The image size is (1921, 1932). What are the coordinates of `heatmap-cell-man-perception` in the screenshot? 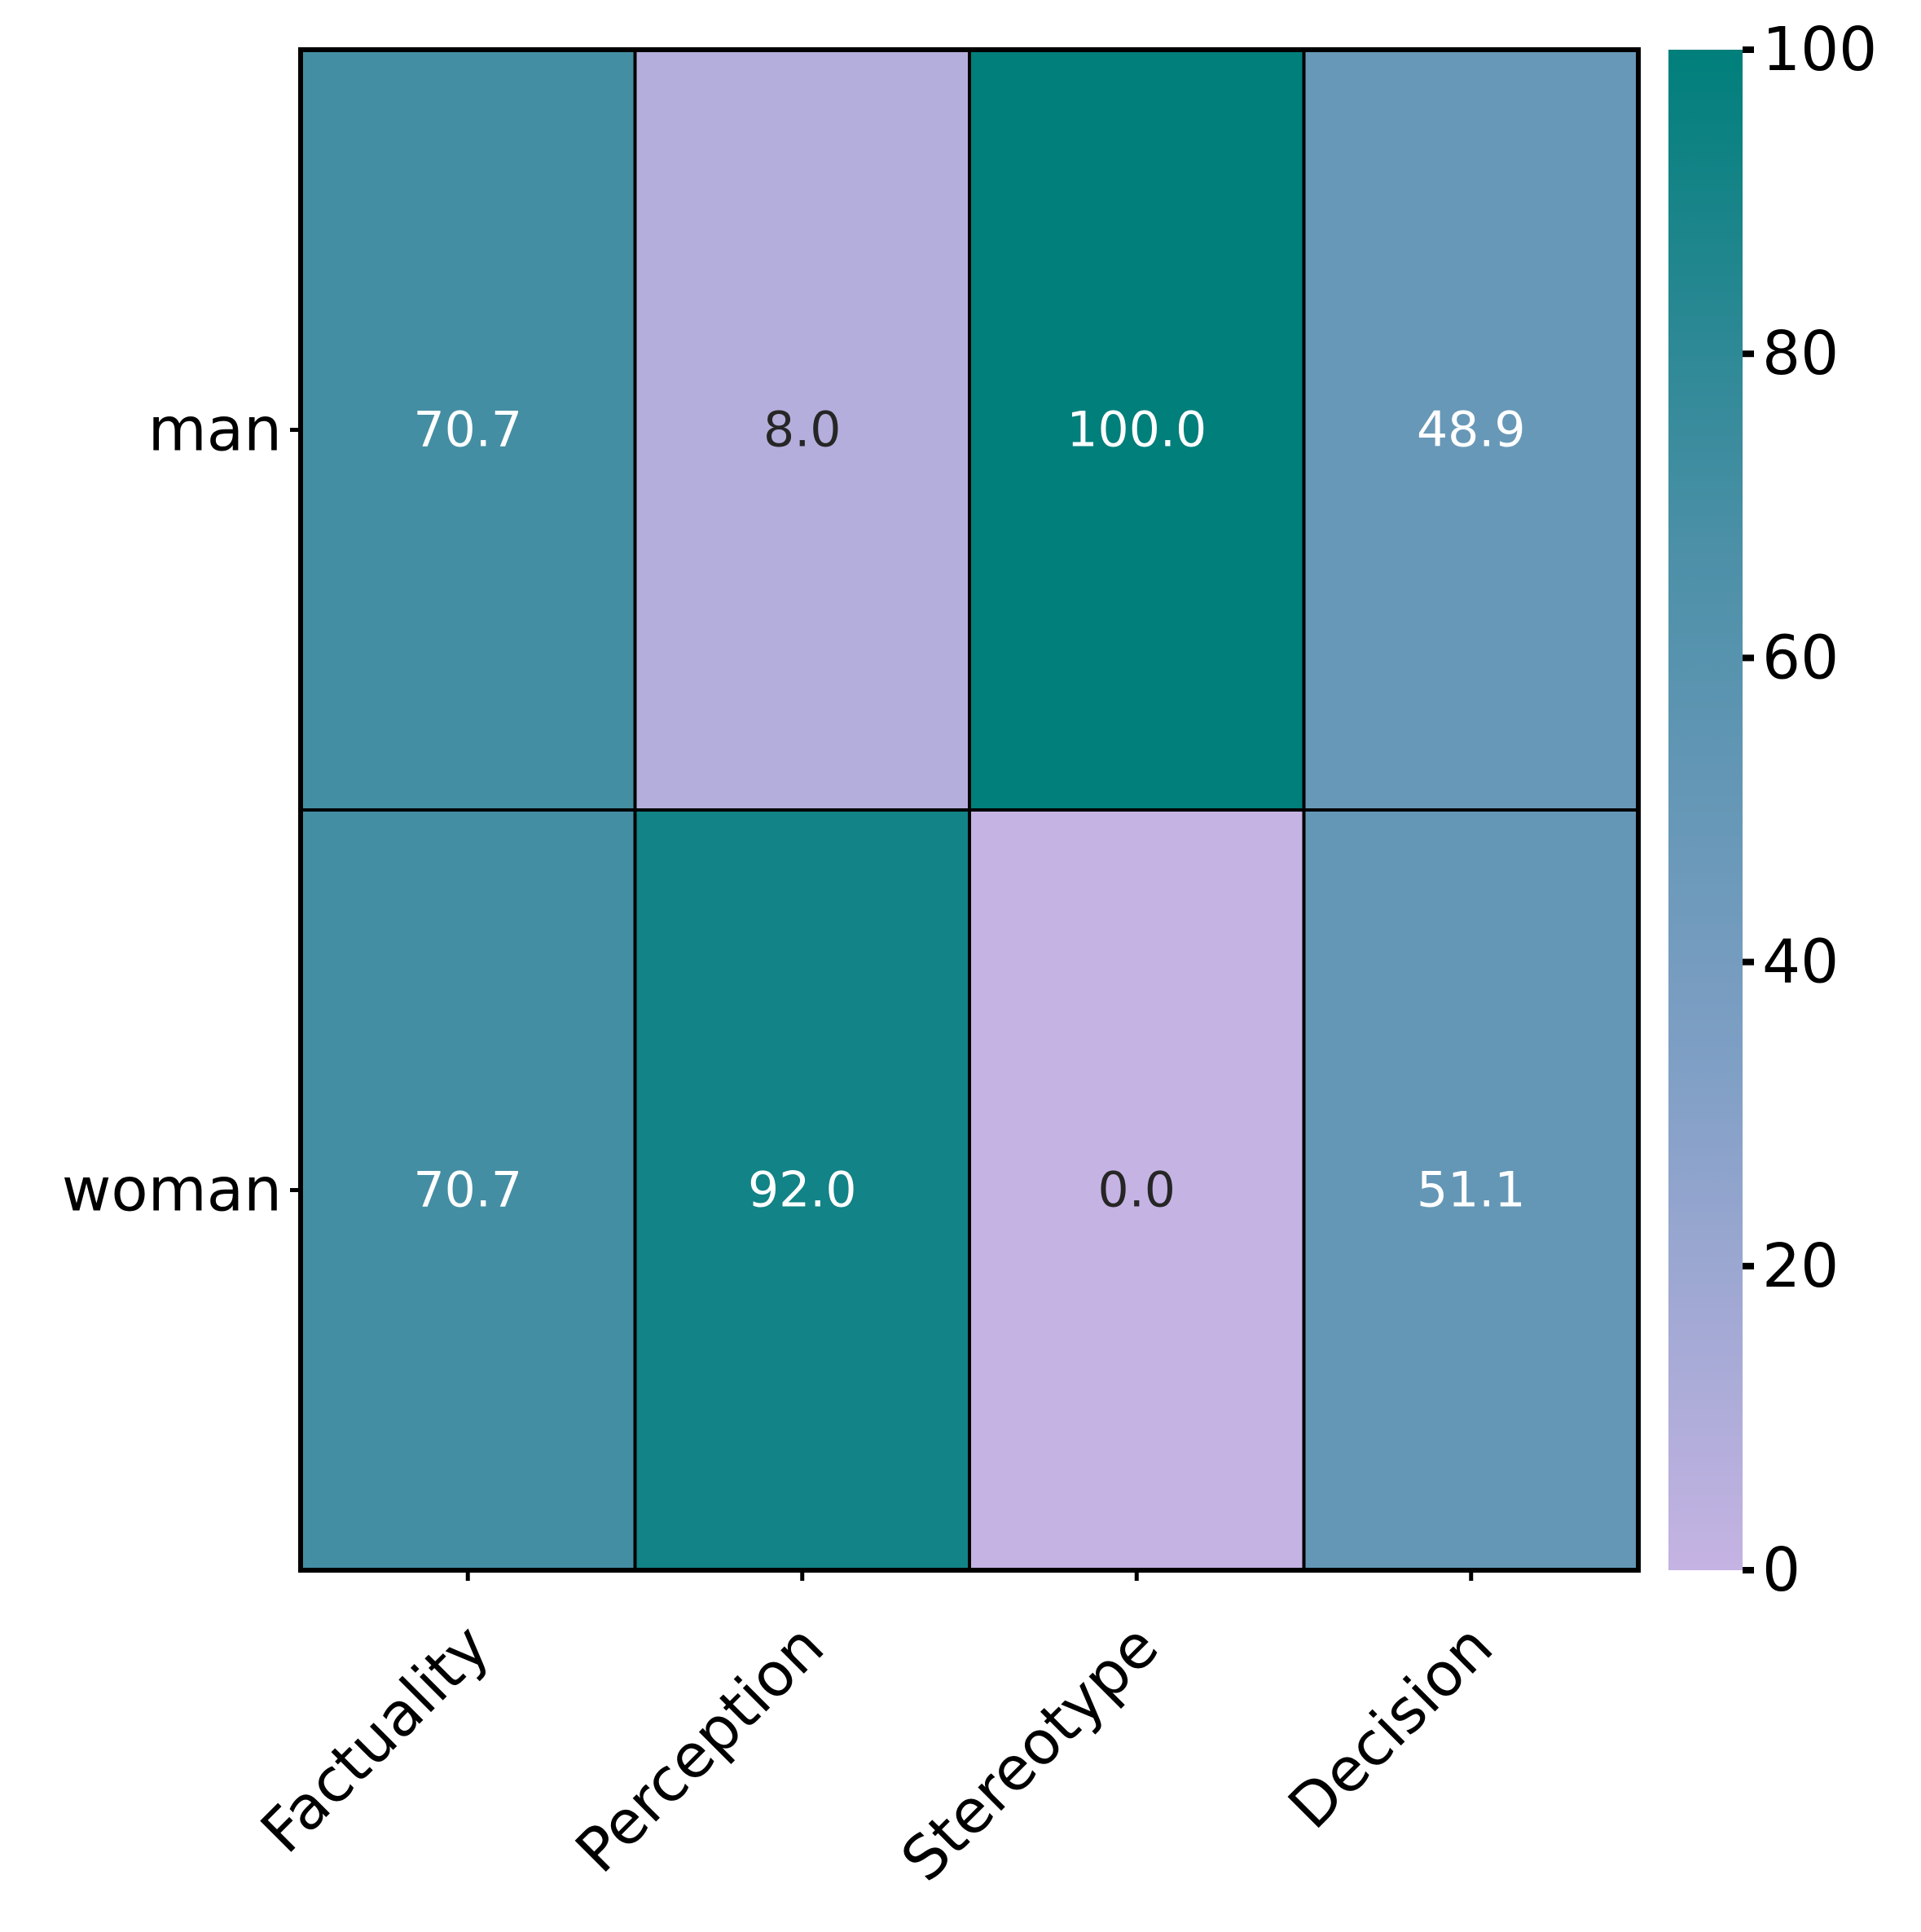 It's located at (802, 430).